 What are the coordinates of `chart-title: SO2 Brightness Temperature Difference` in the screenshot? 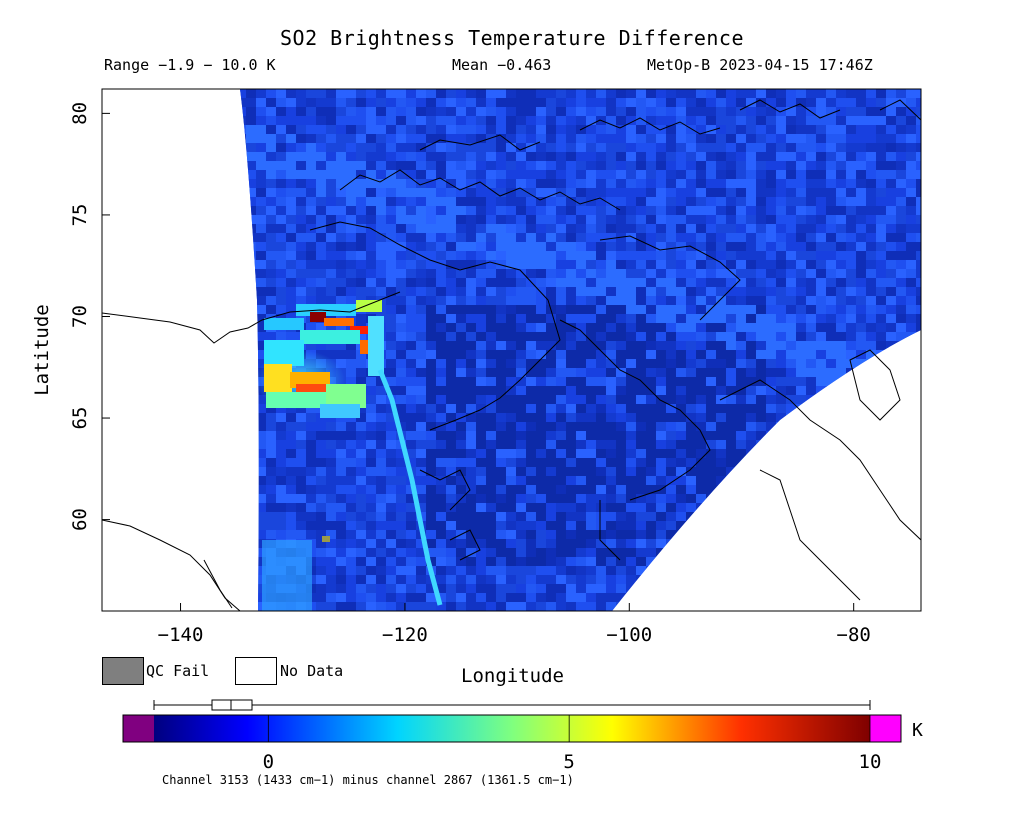 It's located at (512, 38).